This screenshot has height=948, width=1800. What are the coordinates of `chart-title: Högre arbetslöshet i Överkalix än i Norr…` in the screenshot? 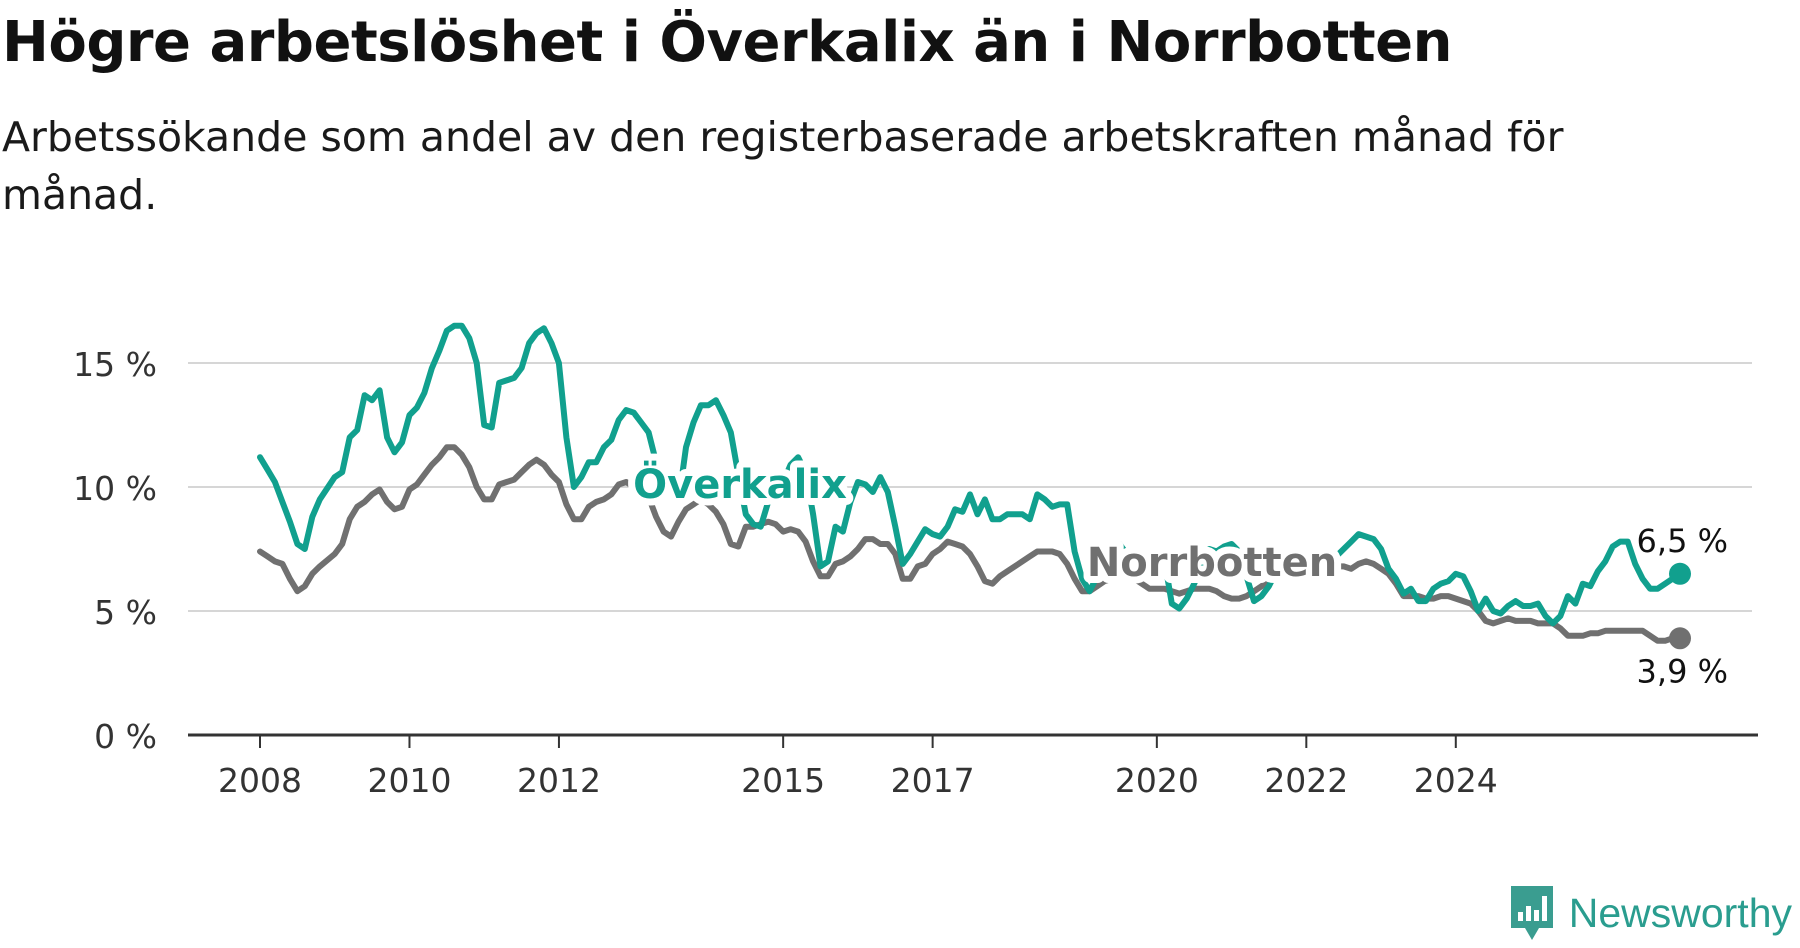 It's located at (727, 42).